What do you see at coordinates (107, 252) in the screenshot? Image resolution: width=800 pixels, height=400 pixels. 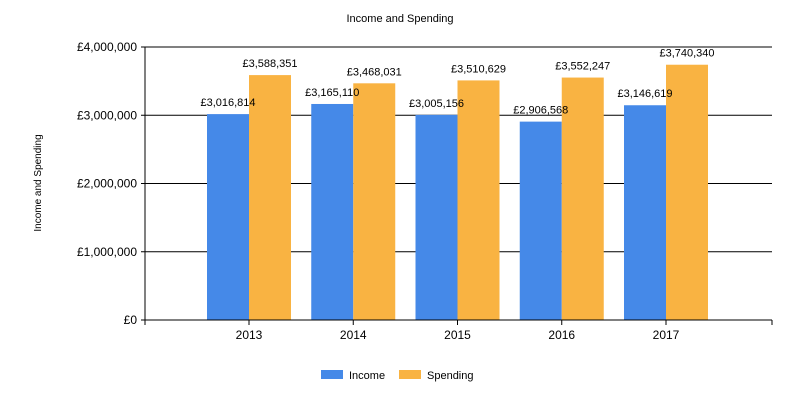 I see `y-tick-label: £1,000,000` at bounding box center [107, 252].